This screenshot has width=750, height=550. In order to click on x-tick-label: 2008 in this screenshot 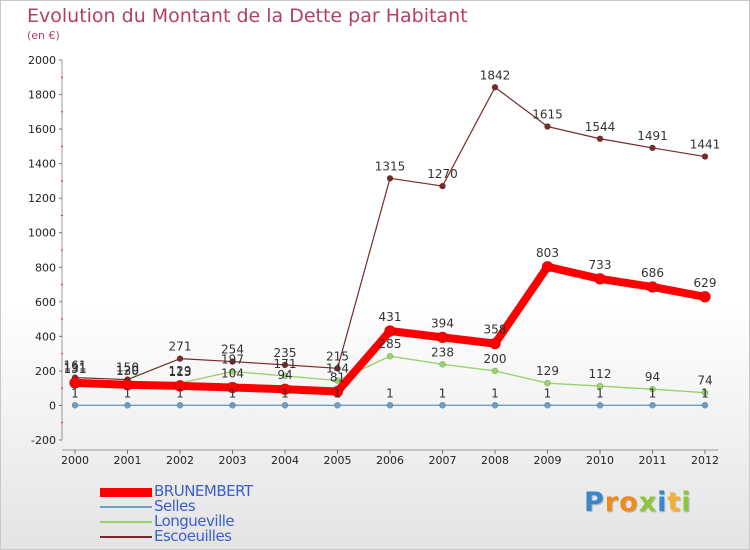, I will do `click(495, 460)`.